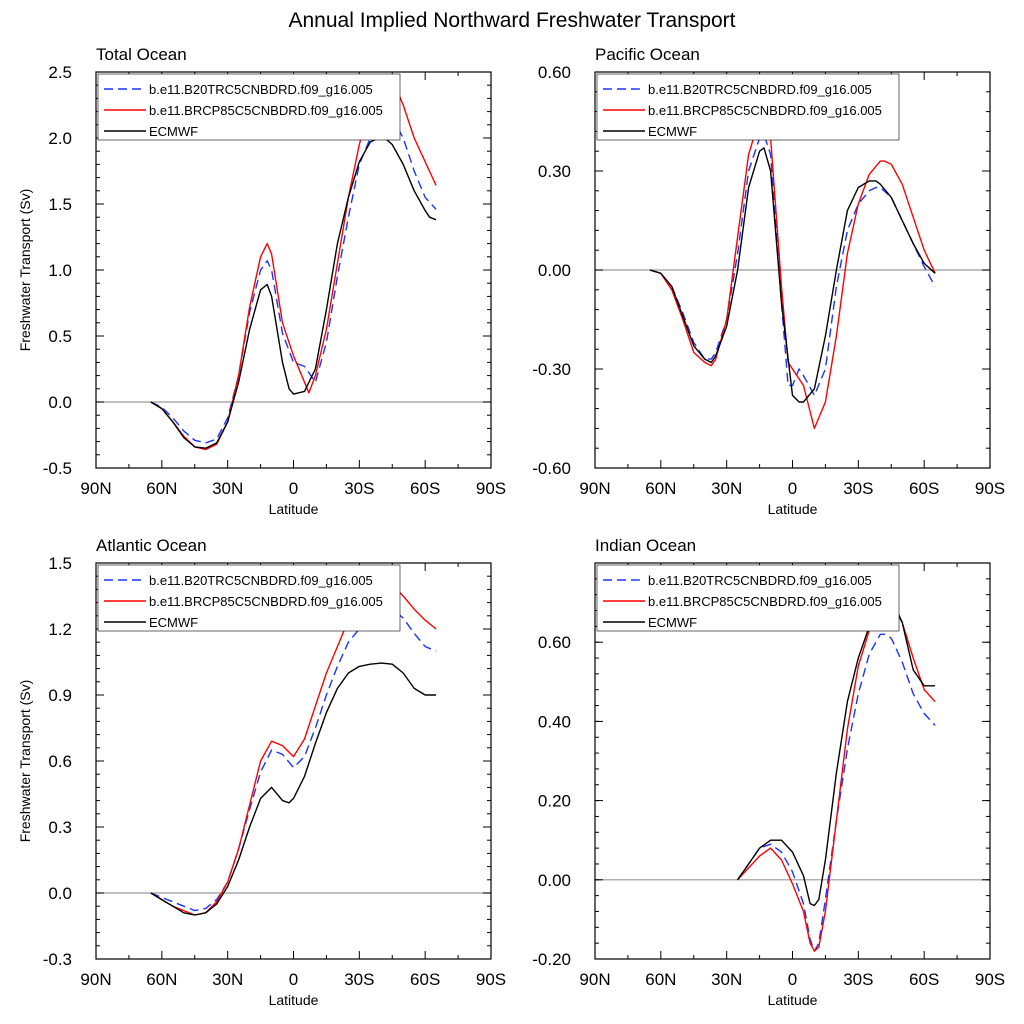 Image resolution: width=1024 pixels, height=1024 pixels. I want to click on y-tick-label: 0.9, so click(60, 695).